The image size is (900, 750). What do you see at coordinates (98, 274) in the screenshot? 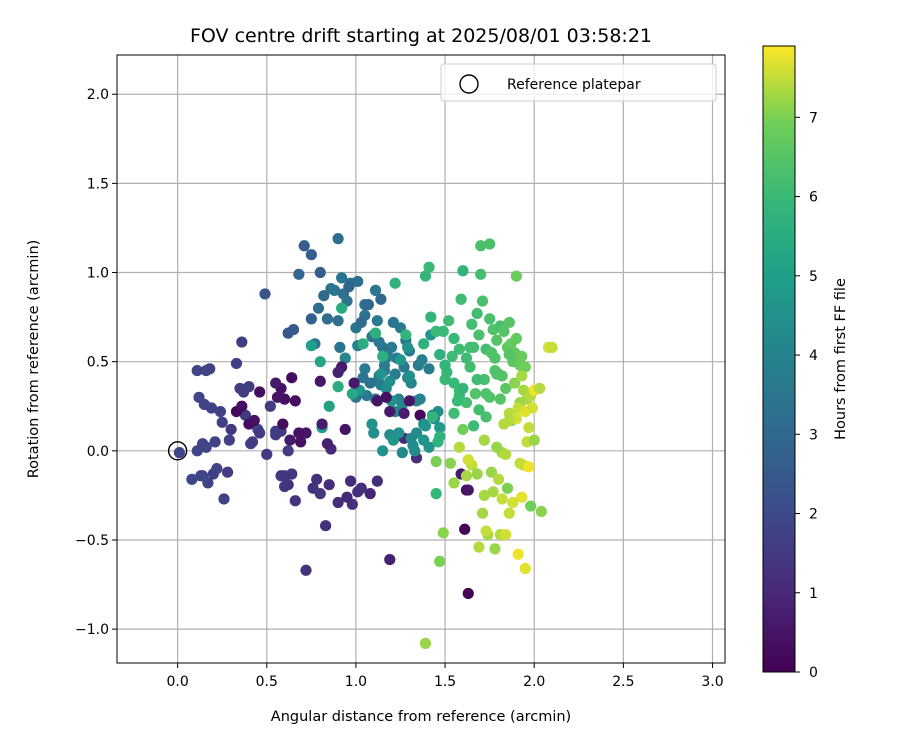
I see `y-tick-label: 1.0` at bounding box center [98, 274].